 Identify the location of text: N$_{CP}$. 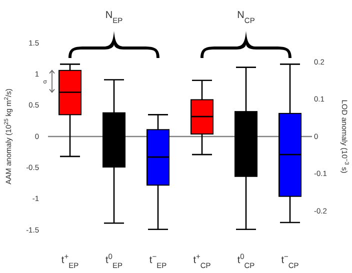
(246, 17).